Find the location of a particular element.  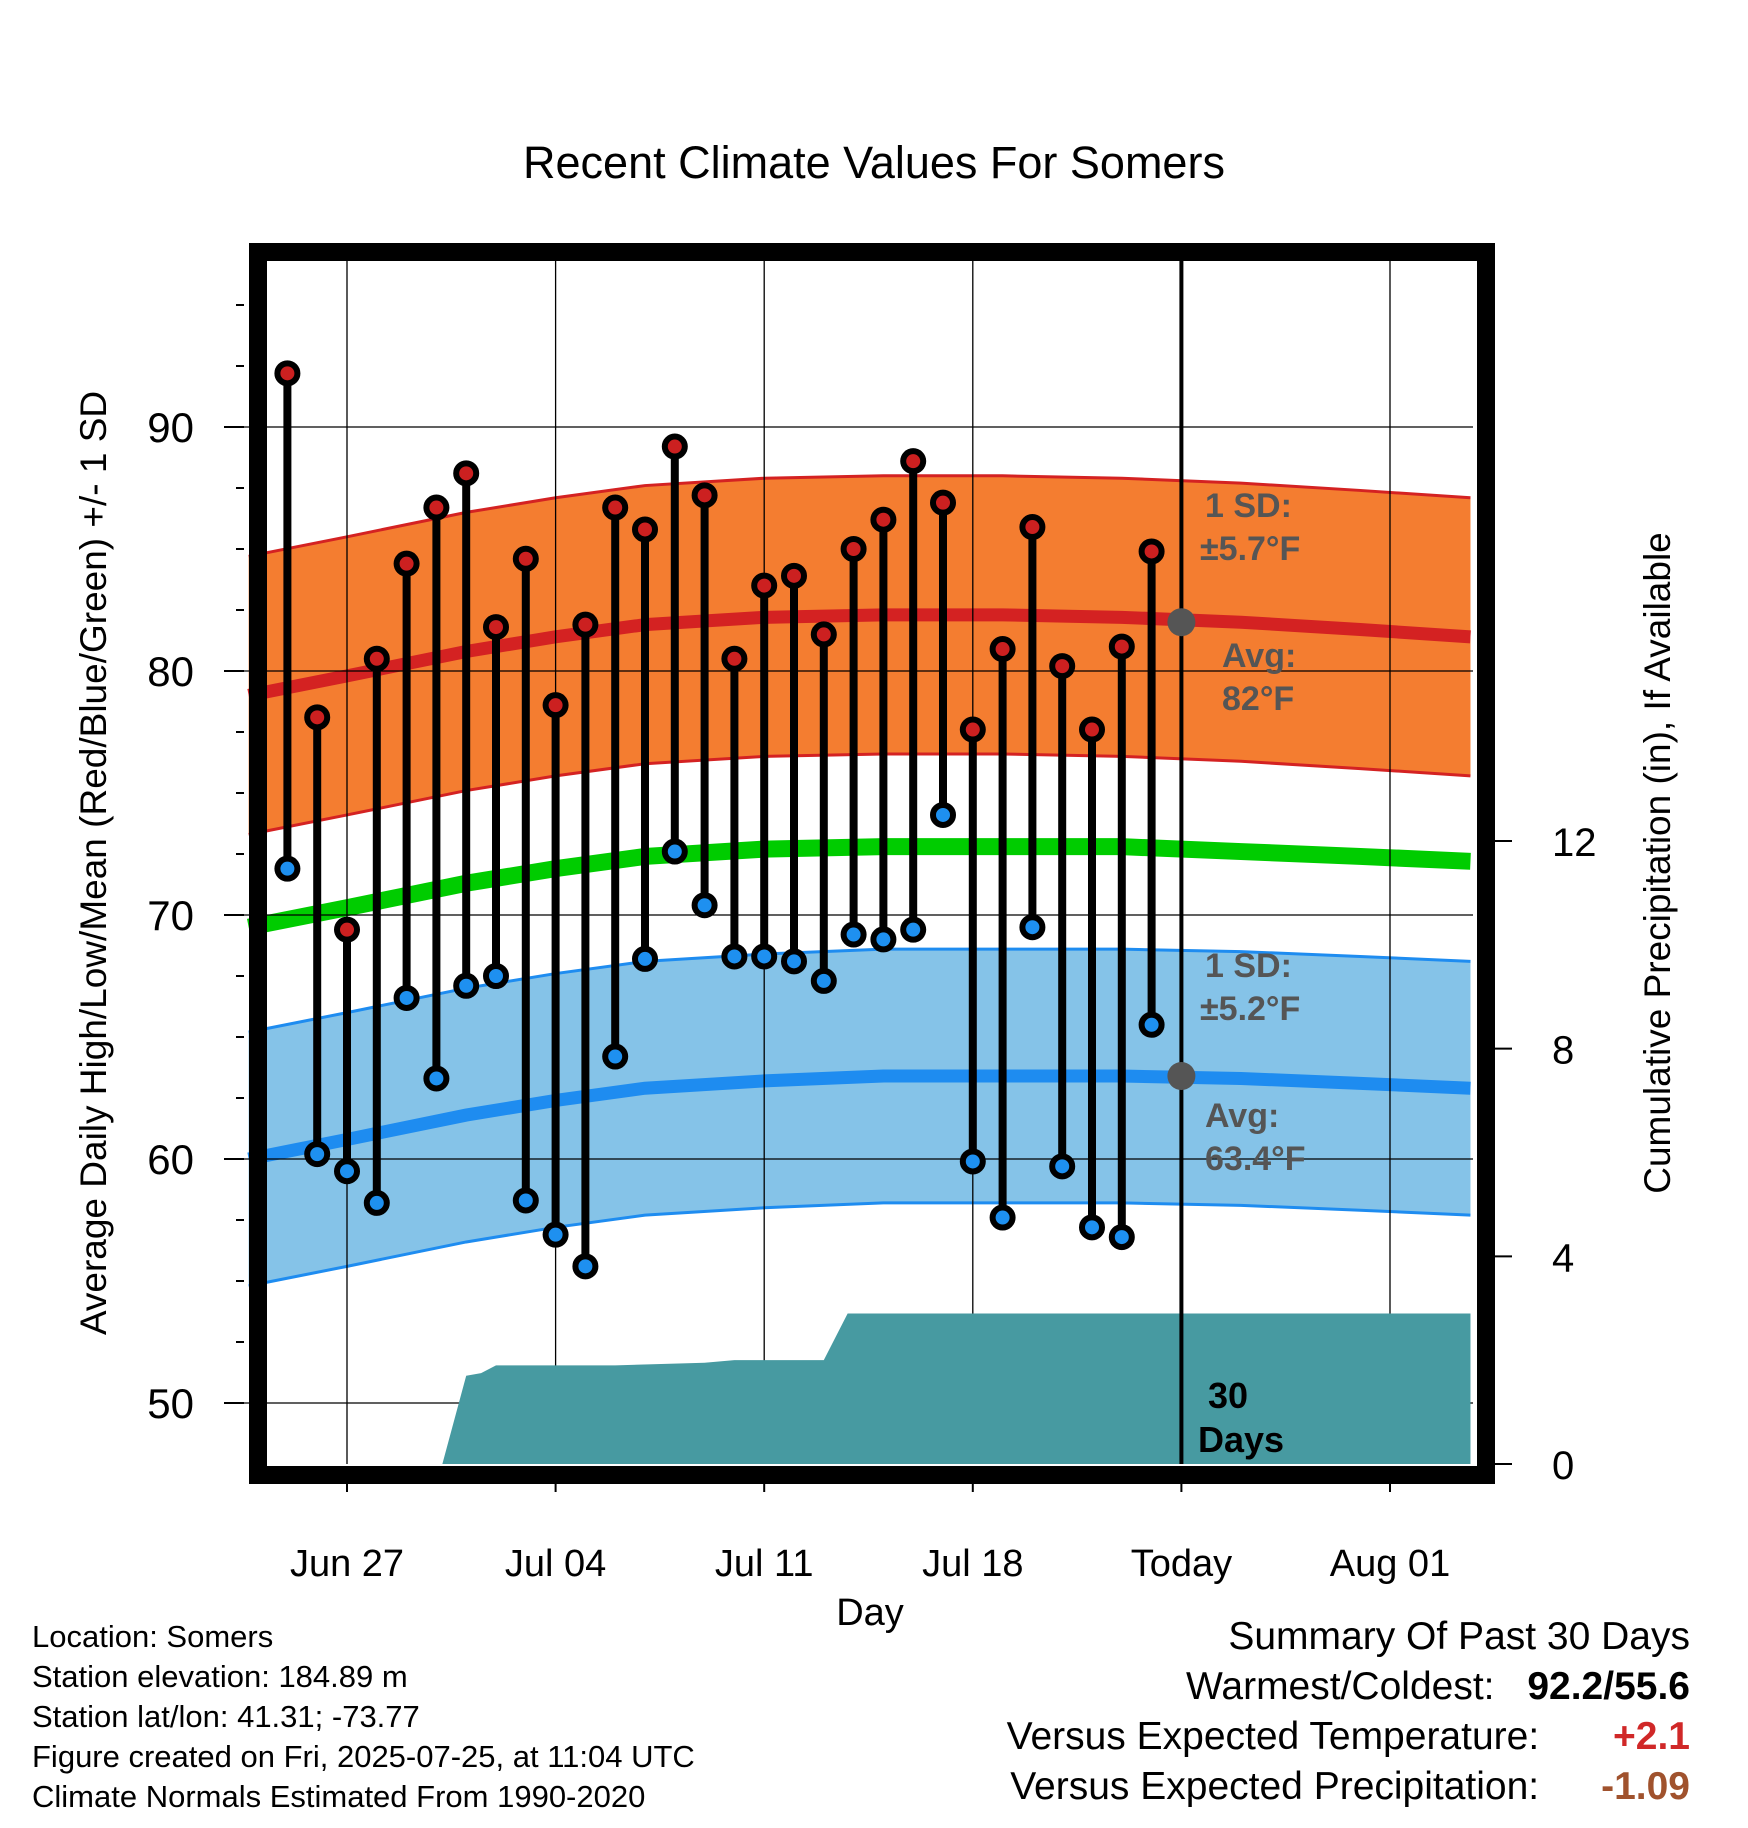

info-location: Location: Somers is located at coordinates (153, 1636).